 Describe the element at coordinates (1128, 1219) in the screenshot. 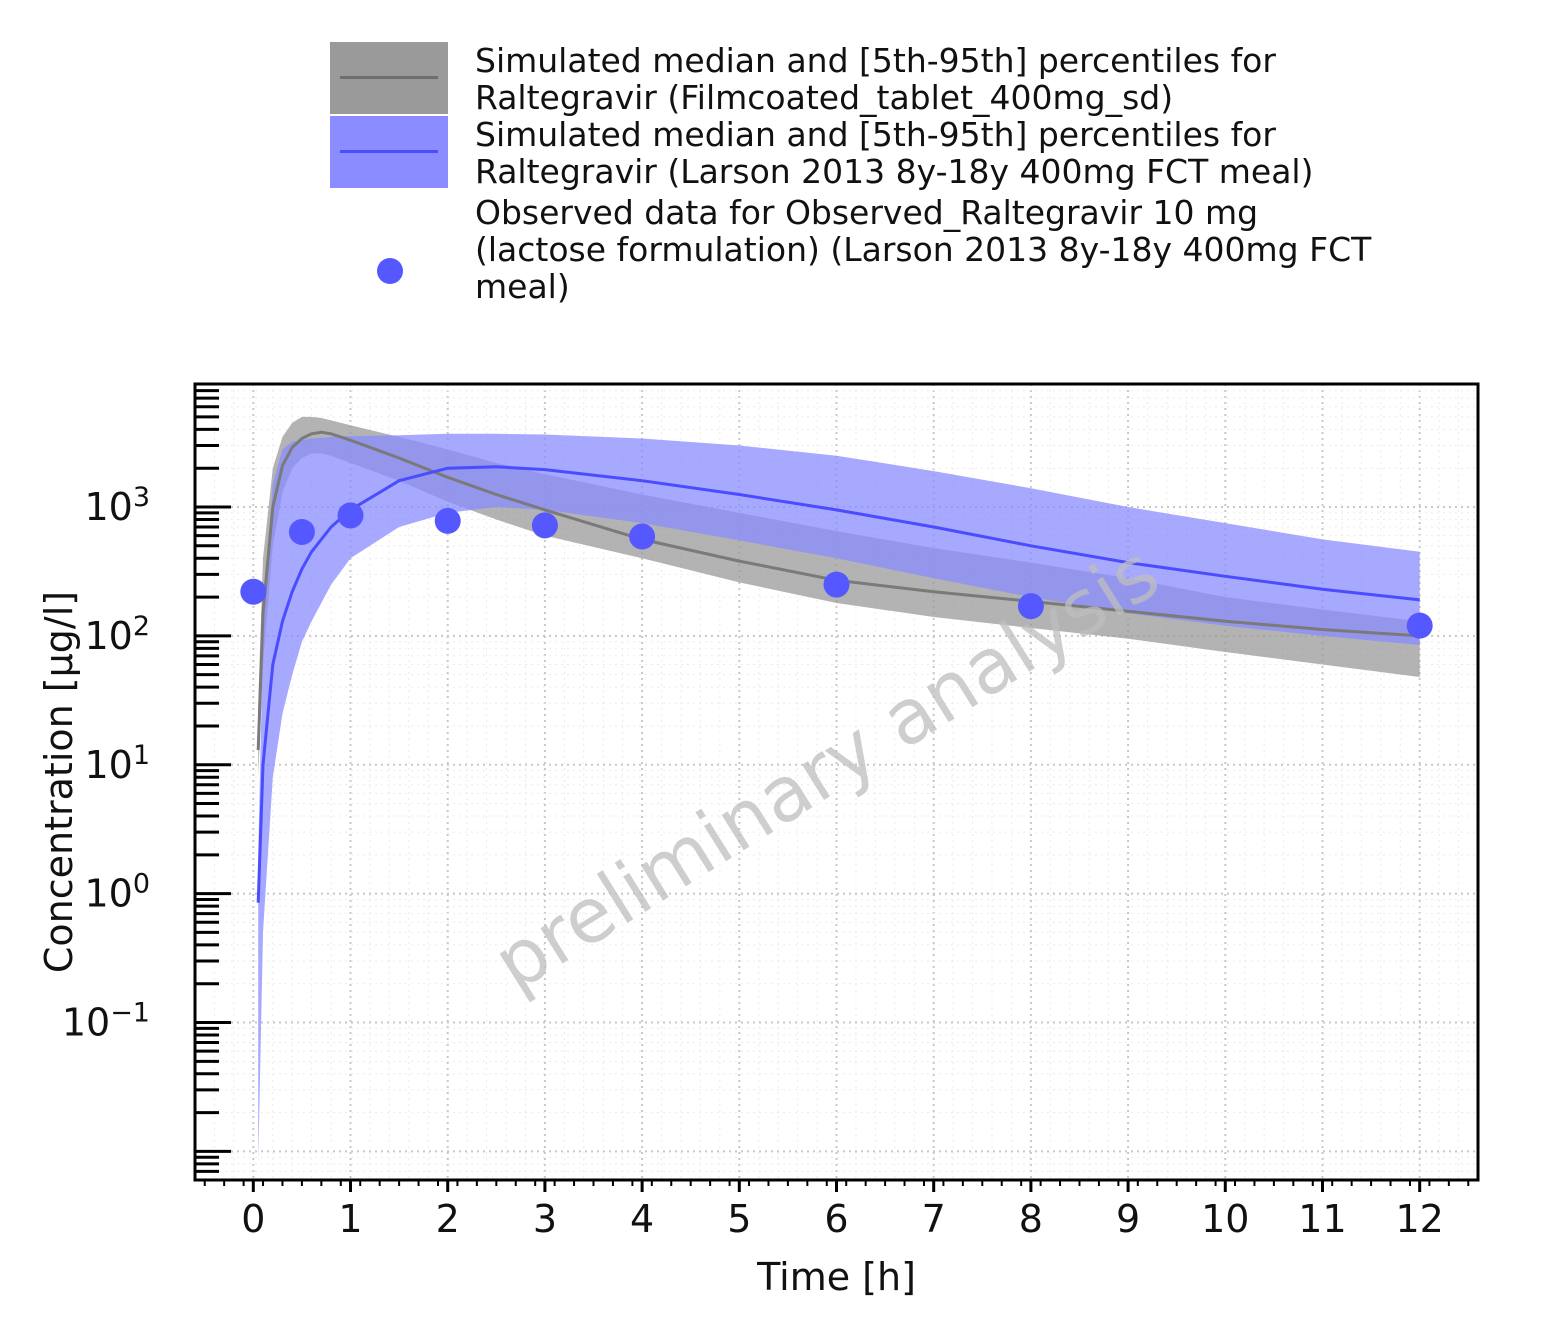

I see `x-tick-label: 9` at that location.